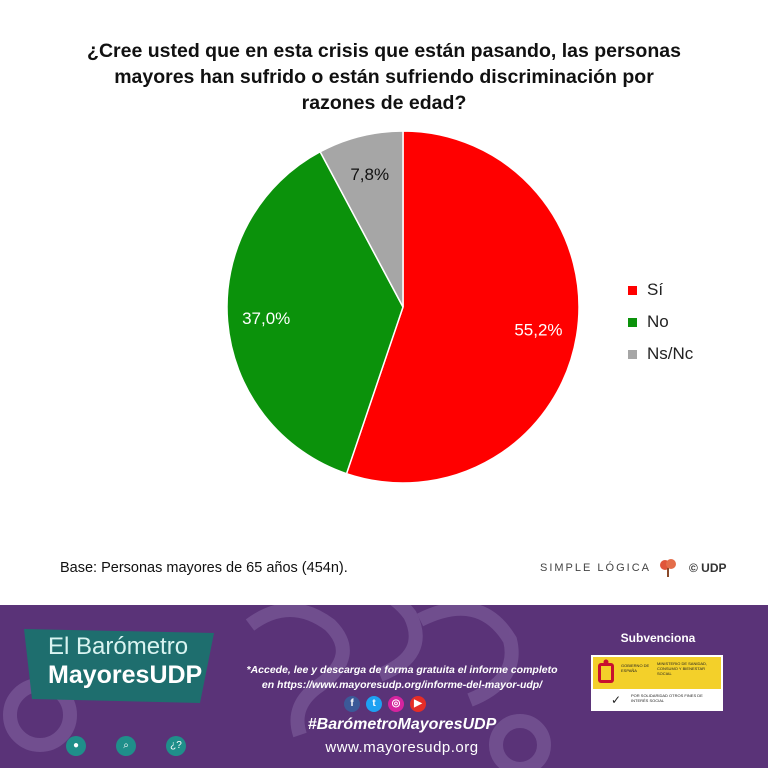 This screenshot has width=768, height=768. I want to click on checkmark-icon: ✓, so click(616, 700).